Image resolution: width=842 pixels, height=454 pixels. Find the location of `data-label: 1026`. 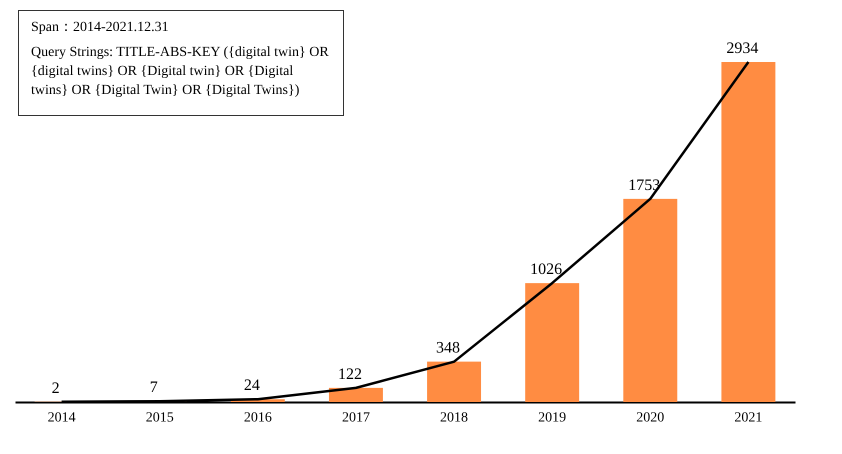

data-label: 1026 is located at coordinates (546, 269).